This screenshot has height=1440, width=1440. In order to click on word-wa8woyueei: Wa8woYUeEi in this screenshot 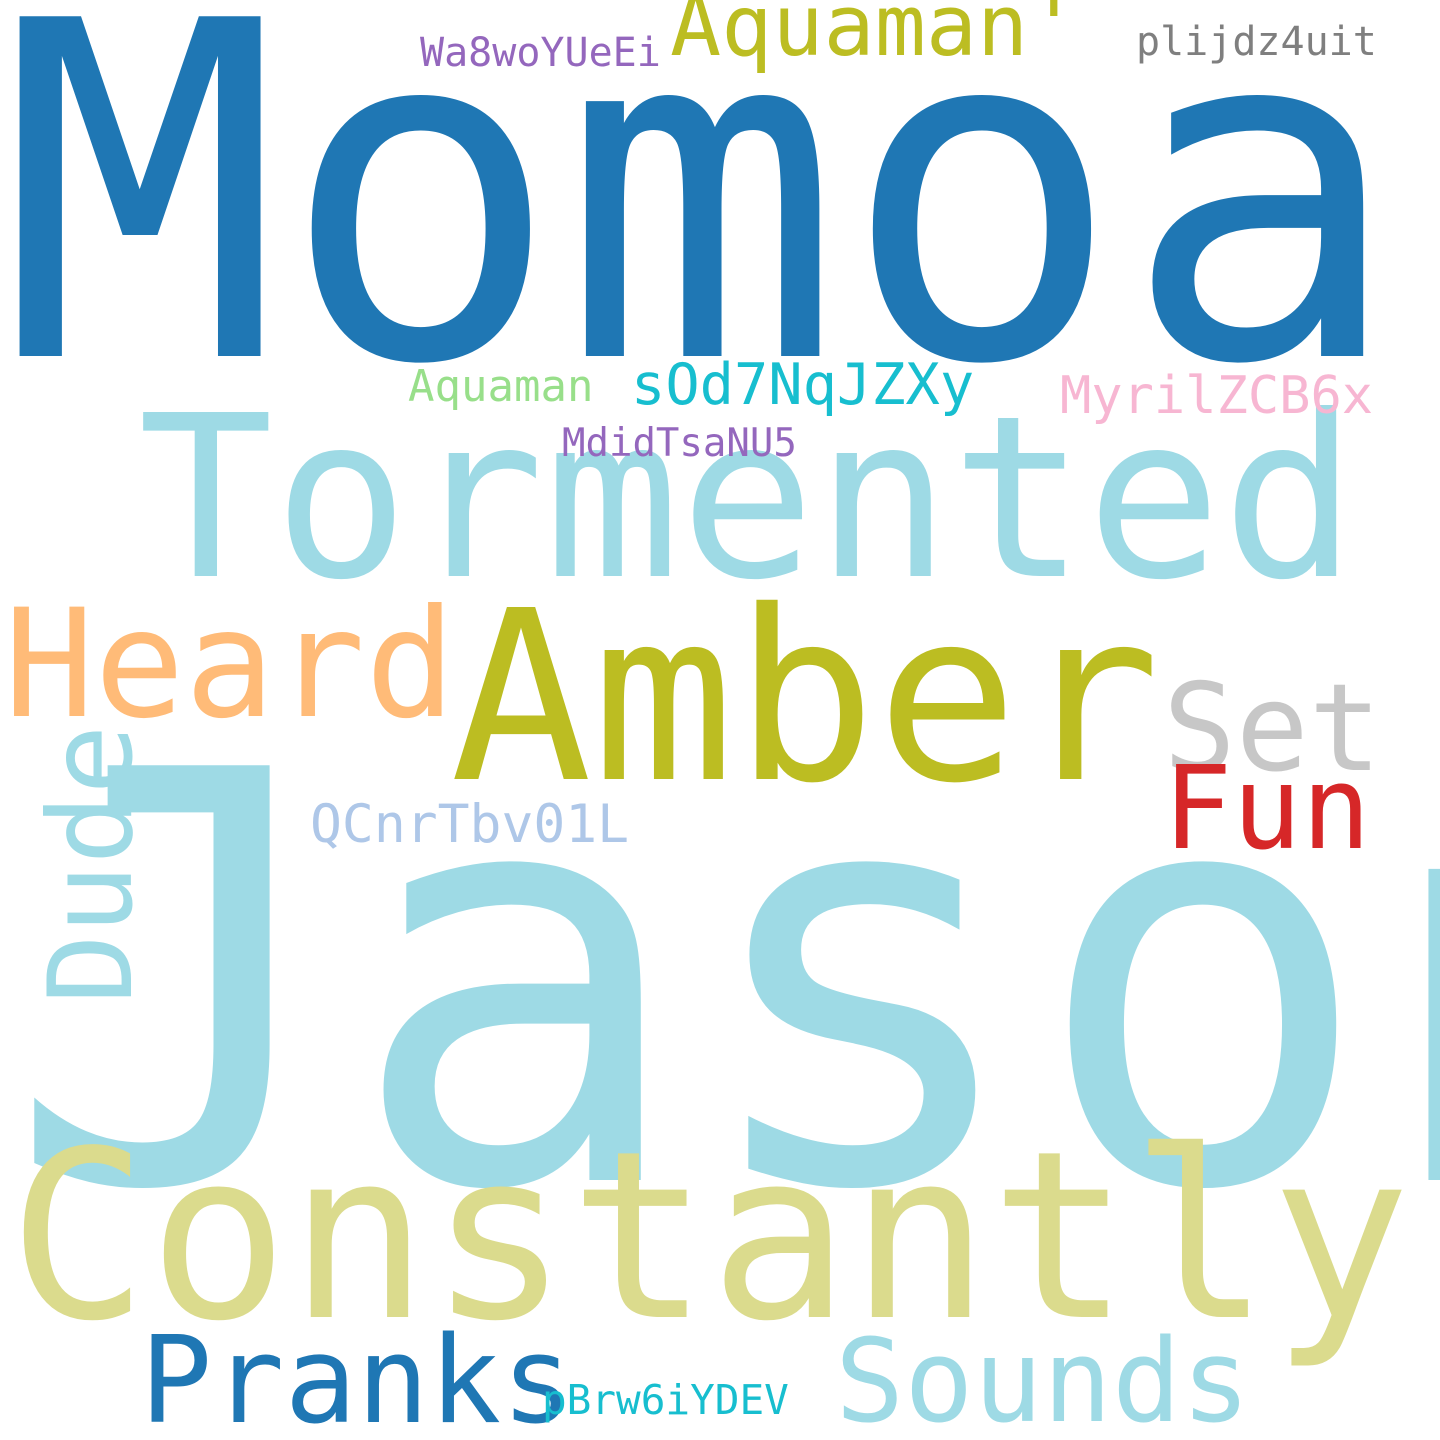, I will do `click(540, 53)`.